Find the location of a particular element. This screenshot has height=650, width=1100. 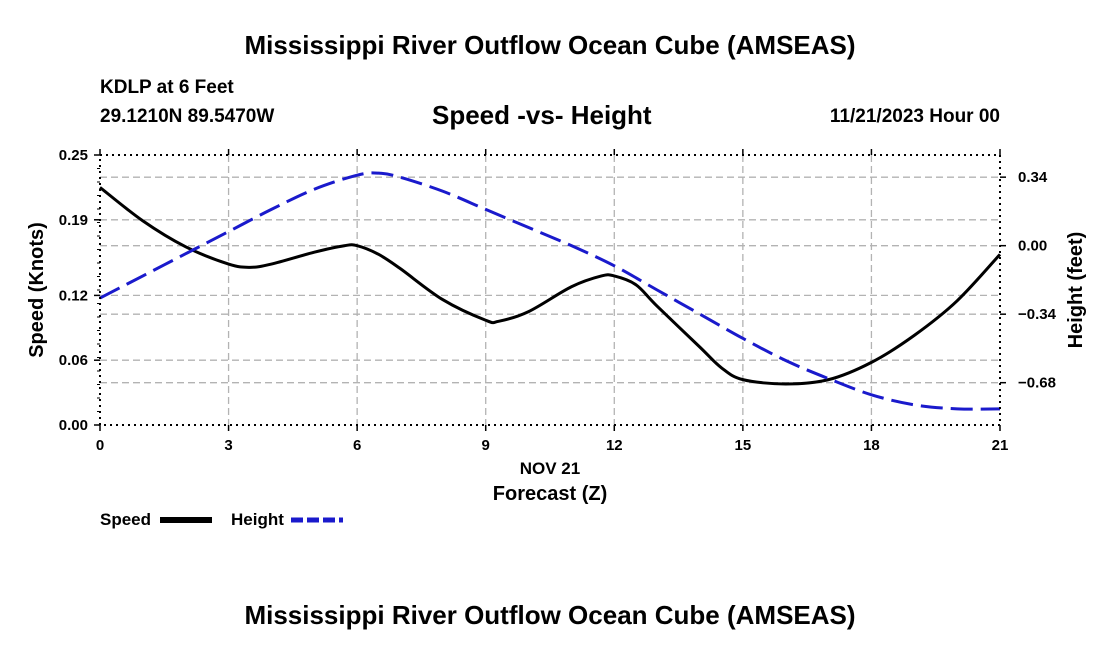

coordinates-label: 29.1210N 89.5470W is located at coordinates (187, 116).